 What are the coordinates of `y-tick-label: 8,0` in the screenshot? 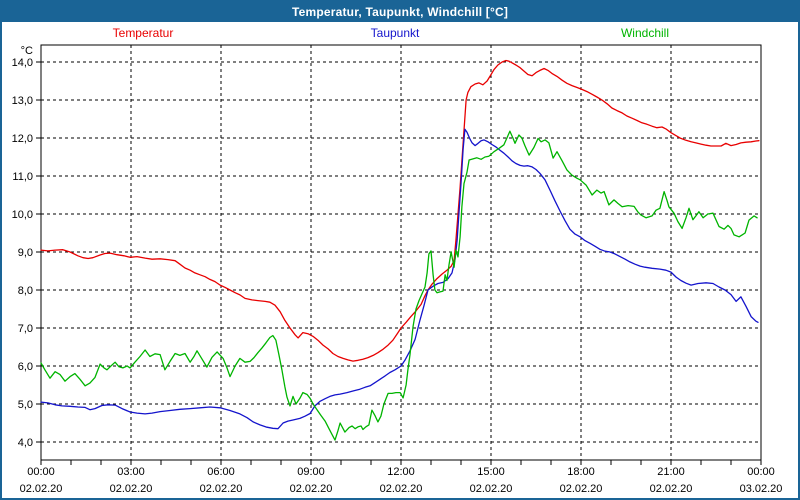 It's located at (25, 291).